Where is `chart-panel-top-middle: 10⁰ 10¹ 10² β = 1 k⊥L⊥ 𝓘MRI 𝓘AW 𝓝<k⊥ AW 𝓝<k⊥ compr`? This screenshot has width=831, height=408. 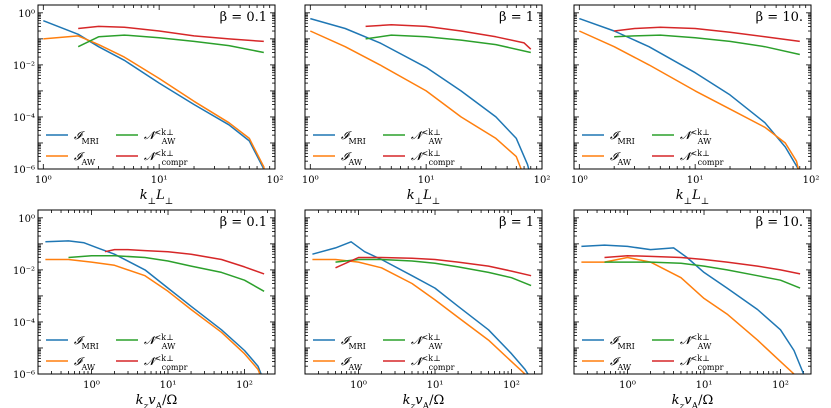 chart-panel-top-middle: 10⁰ 10¹ 10² β = 1 k⊥L⊥ 𝓘MRI 𝓘AW 𝓝<k⊥ AW 𝓝<k⊥ compr is located at coordinates (426, 105).